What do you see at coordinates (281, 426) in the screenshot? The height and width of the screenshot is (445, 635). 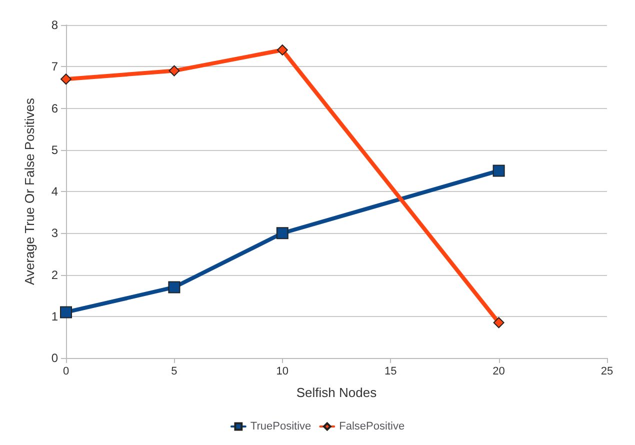 I see `legend-label: TruePositive` at bounding box center [281, 426].